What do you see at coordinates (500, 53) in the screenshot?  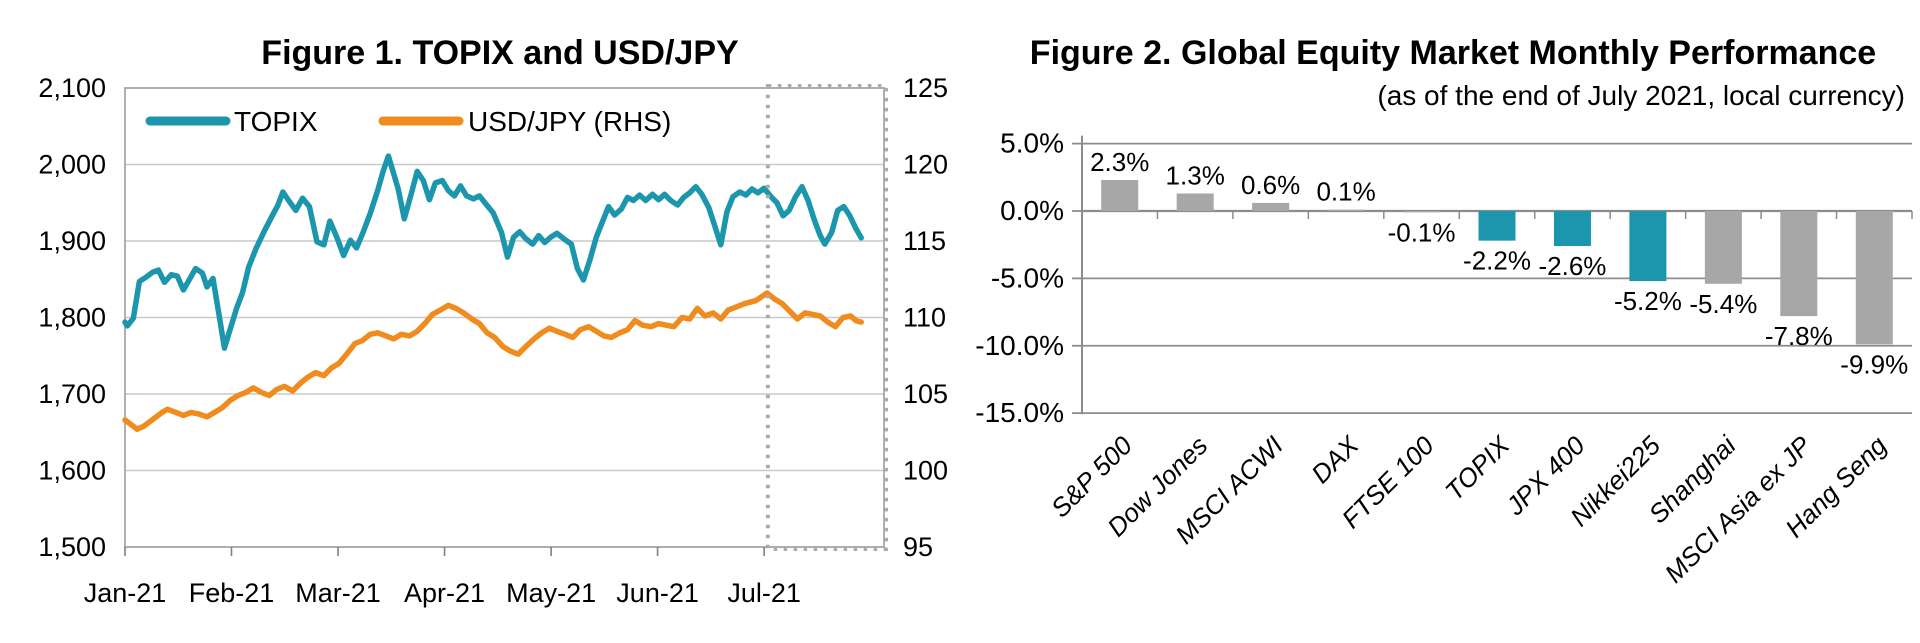 I see `figure1-title: Figure 1. TOPIX and USD/JPY` at bounding box center [500, 53].